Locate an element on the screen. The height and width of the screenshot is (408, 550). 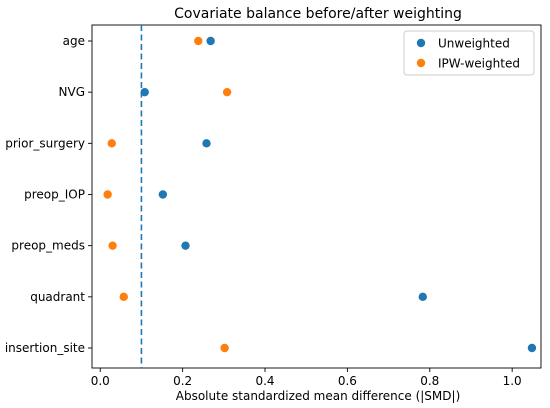
legend-frame is located at coordinates (469, 53).